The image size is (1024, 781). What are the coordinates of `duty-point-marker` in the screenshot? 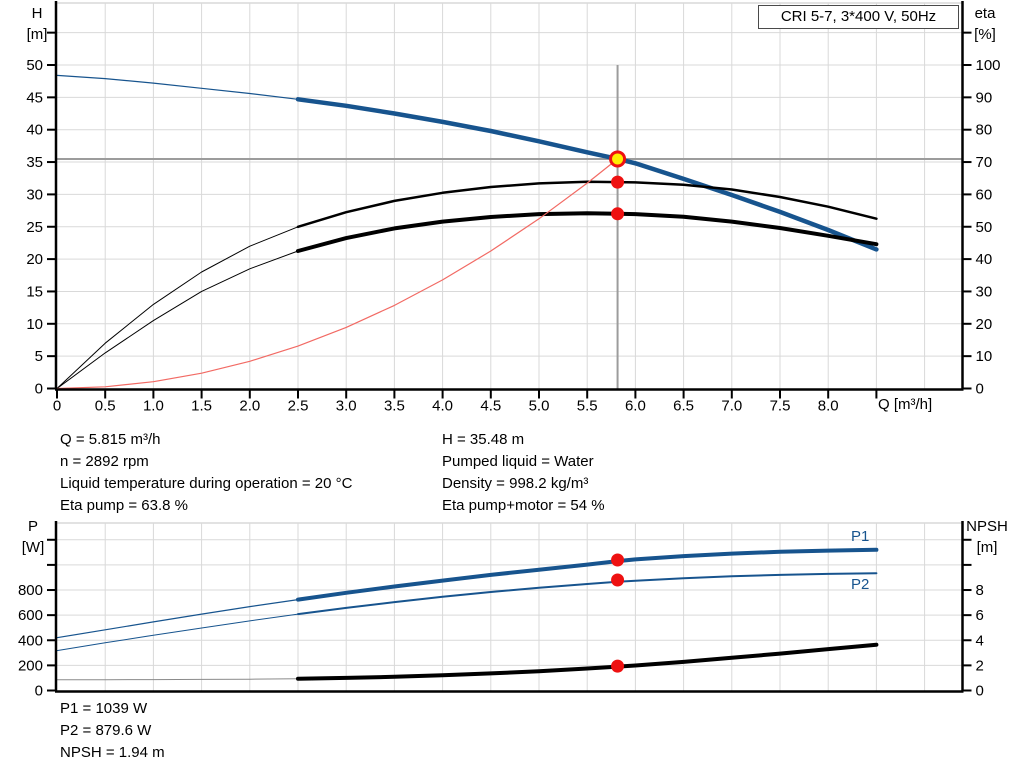 It's located at (618, 159).